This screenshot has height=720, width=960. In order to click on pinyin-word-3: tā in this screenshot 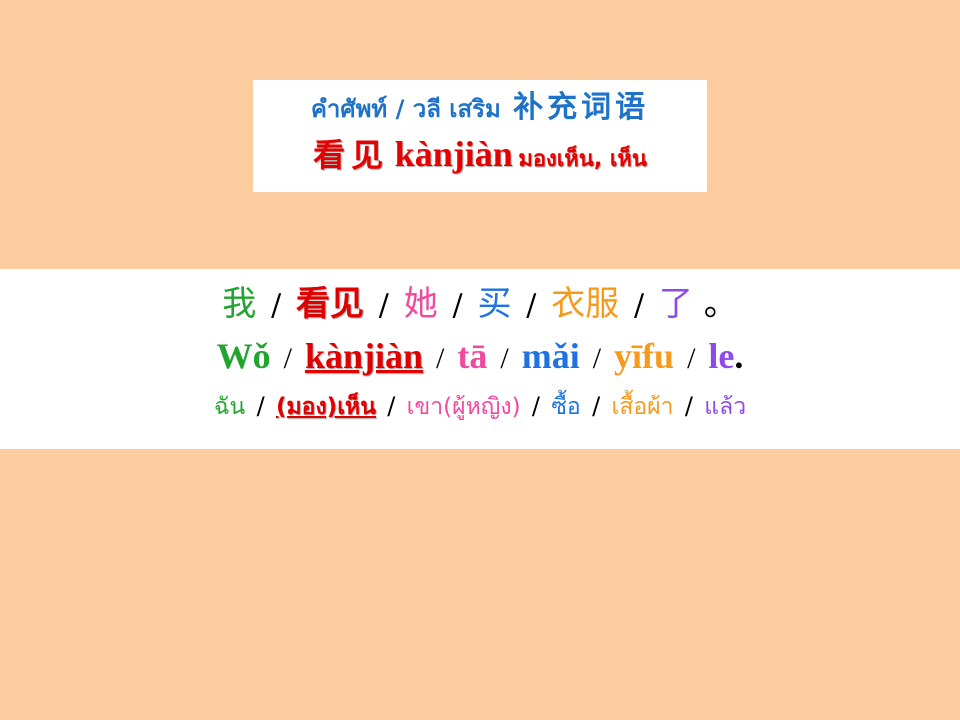, I will do `click(472, 356)`.